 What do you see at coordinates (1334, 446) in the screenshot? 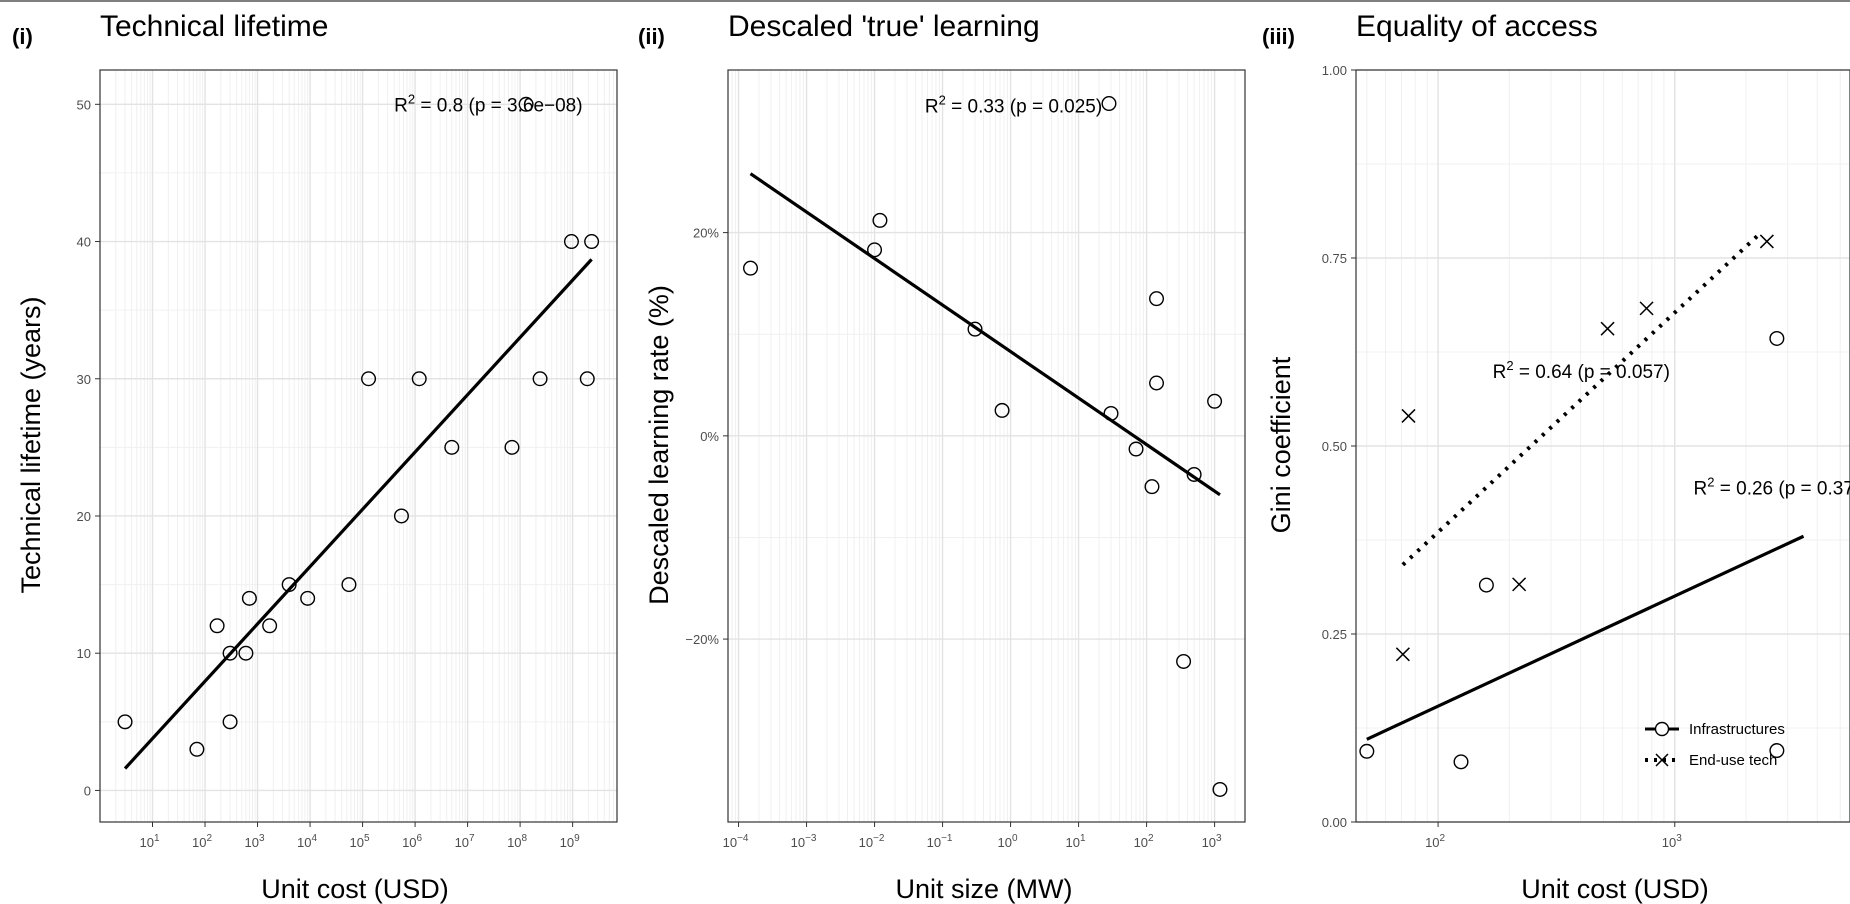
I see `y-tick-label: 0.50` at bounding box center [1334, 446].